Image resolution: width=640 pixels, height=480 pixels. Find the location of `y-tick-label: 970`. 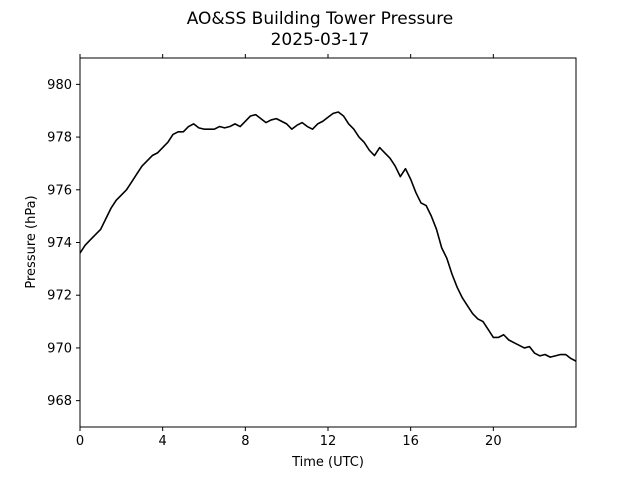

y-tick-label: 970 is located at coordinates (59, 348).